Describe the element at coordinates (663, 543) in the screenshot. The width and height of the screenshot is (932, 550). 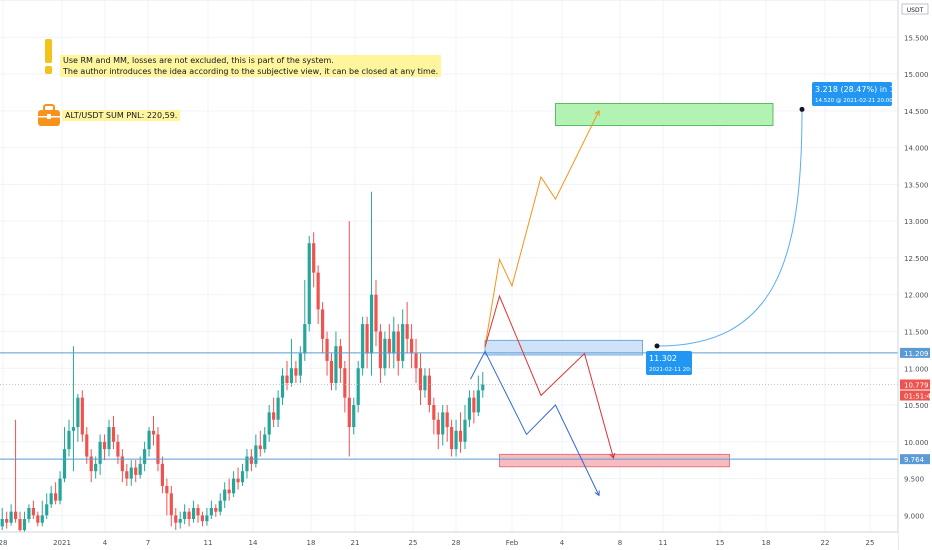
I see `time-tick-label: 11` at that location.